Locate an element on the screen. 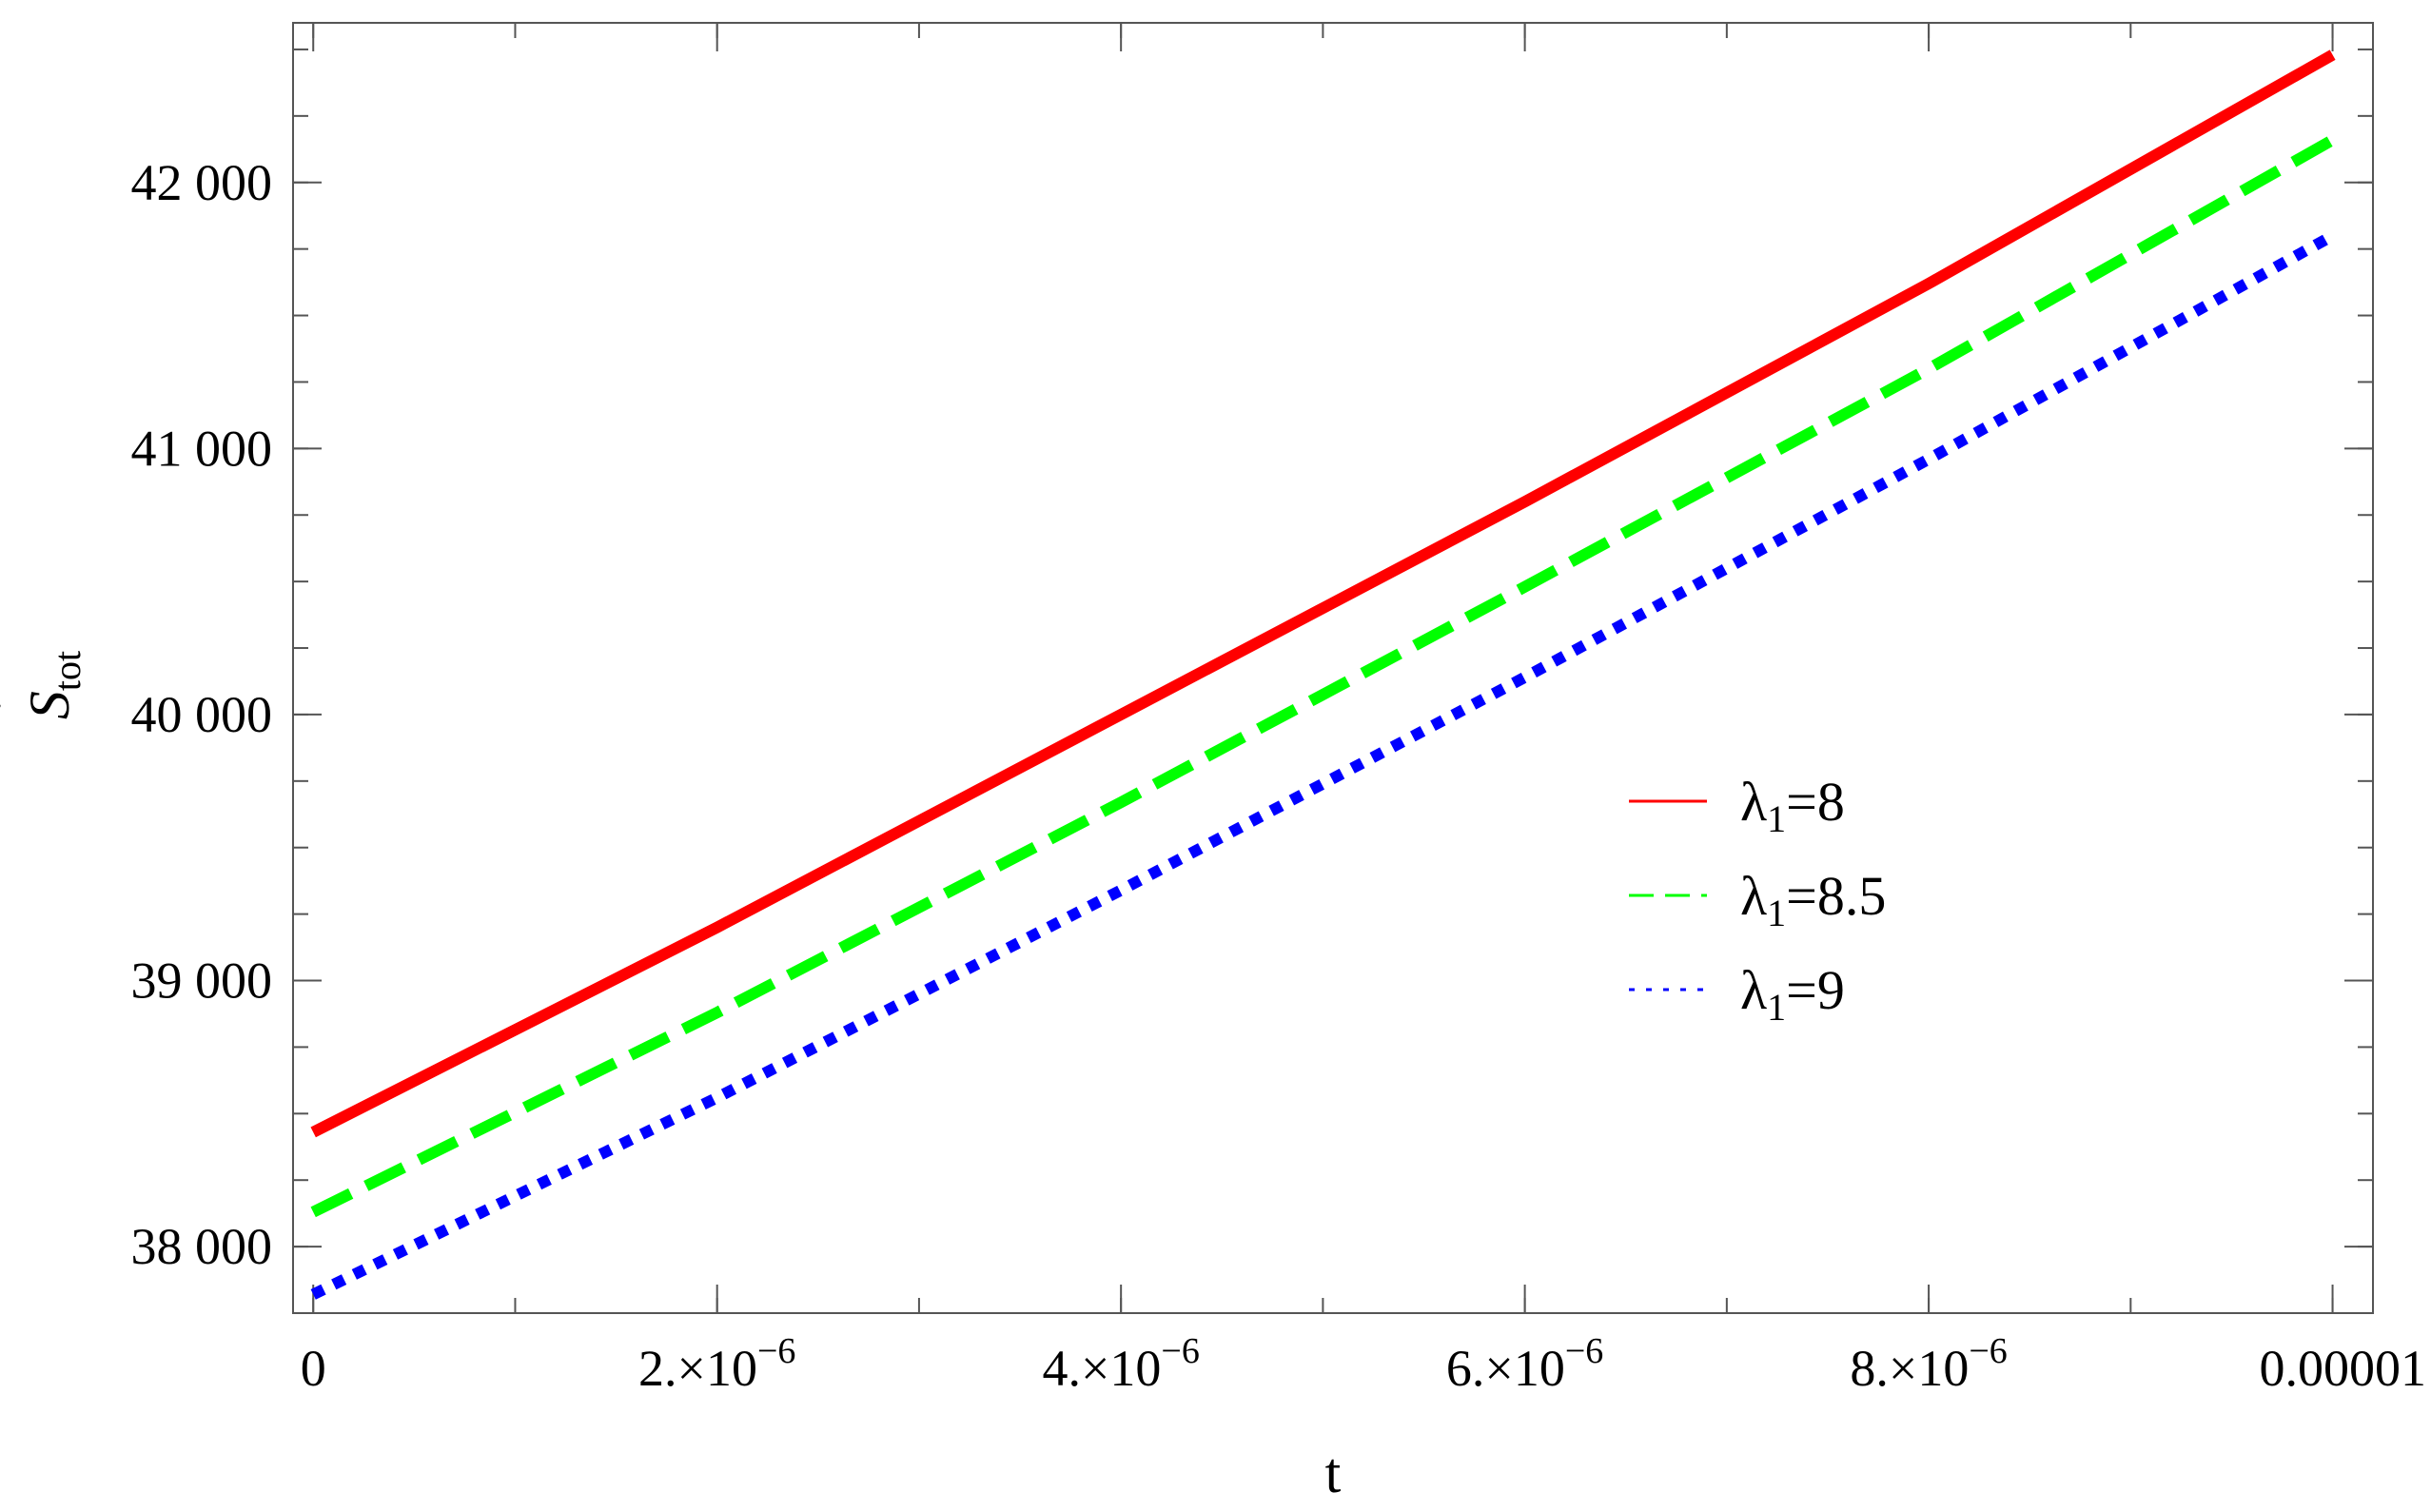 Image resolution: width=2431 pixels, height=1512 pixels. legend-value: =8.5 is located at coordinates (1836, 896).